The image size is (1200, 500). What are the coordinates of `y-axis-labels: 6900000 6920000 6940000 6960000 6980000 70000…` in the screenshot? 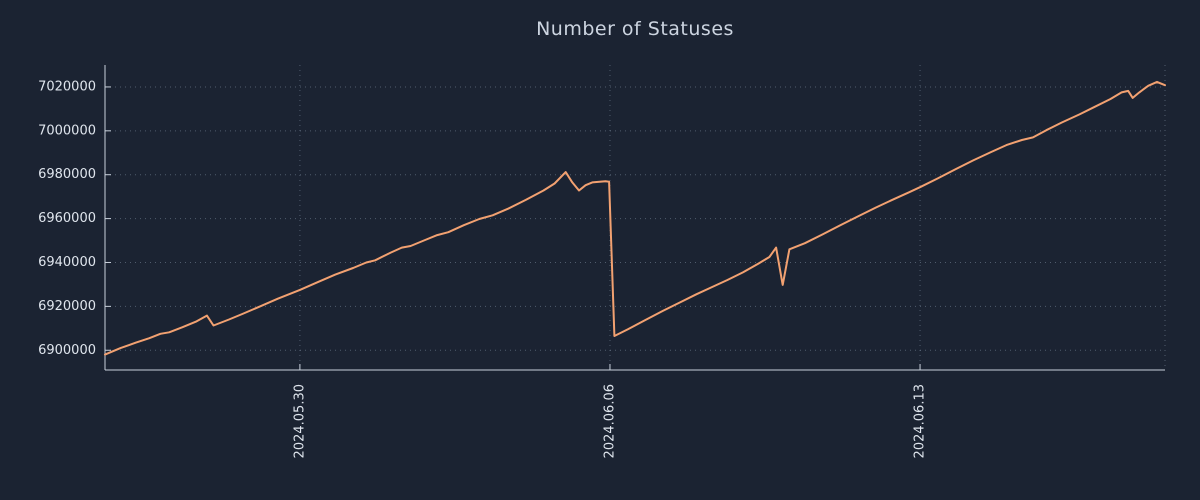 It's located at (67, 218).